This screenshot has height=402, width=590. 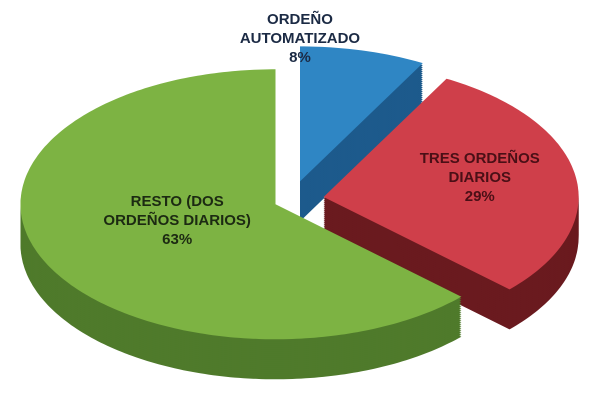 What do you see at coordinates (479, 167) in the screenshot?
I see `category-name: TRES ORDEÑOS DIARIOS` at bounding box center [479, 167].